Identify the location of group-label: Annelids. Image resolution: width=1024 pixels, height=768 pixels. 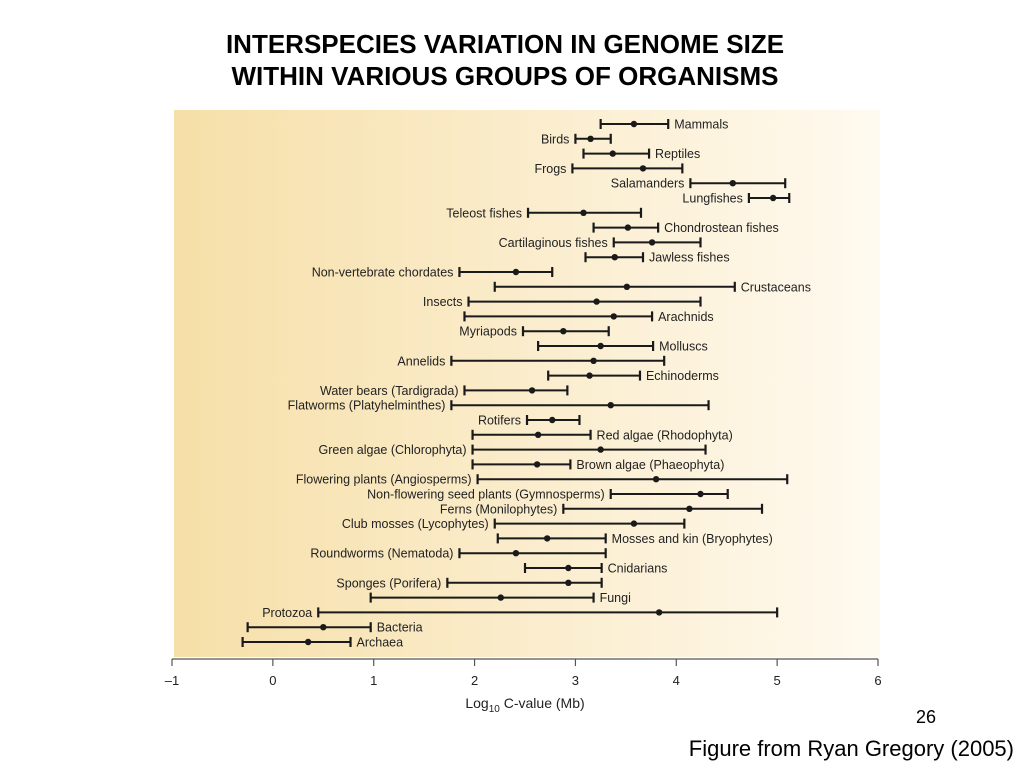
(421, 361).